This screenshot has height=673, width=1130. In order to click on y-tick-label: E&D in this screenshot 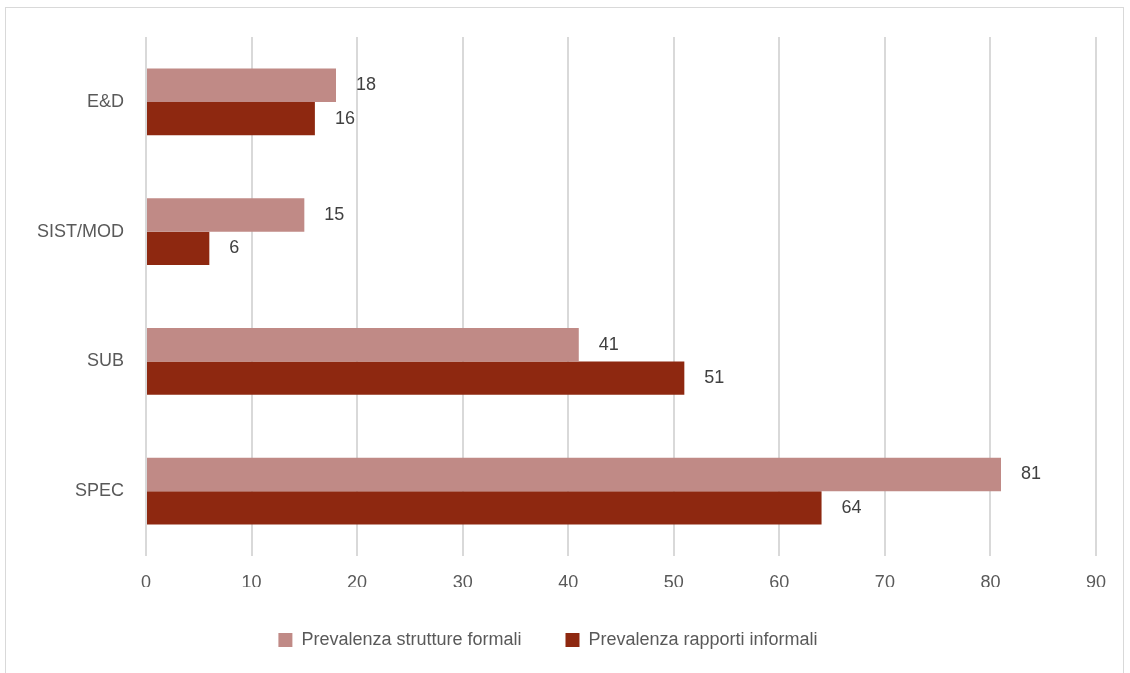, I will do `click(105, 100)`.